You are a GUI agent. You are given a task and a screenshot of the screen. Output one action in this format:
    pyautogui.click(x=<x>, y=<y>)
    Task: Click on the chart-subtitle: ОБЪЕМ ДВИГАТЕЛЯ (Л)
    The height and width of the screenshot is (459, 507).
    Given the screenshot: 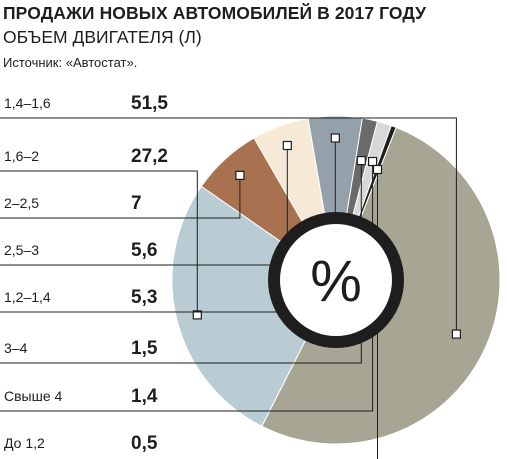 What is the action you would take?
    pyautogui.click(x=102, y=37)
    